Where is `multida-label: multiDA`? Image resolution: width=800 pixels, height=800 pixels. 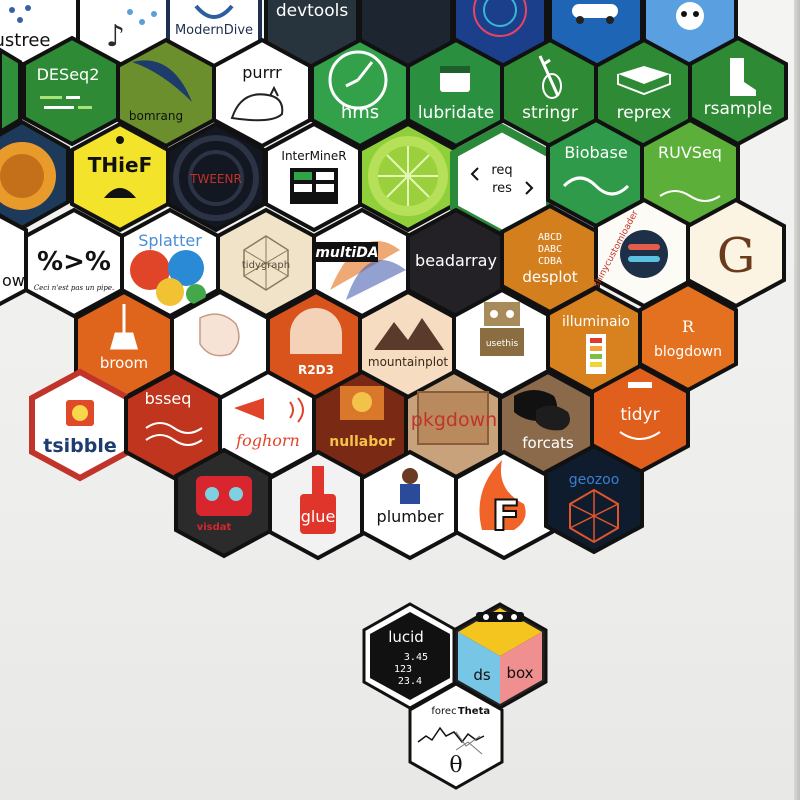 multida-label: multiDA is located at coordinates (346, 253).